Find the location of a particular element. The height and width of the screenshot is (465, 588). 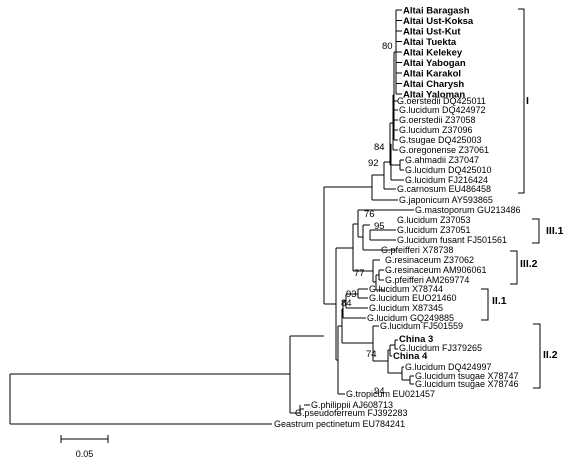

taxon-label: G.lucidum X87345 is located at coordinates (406, 308).